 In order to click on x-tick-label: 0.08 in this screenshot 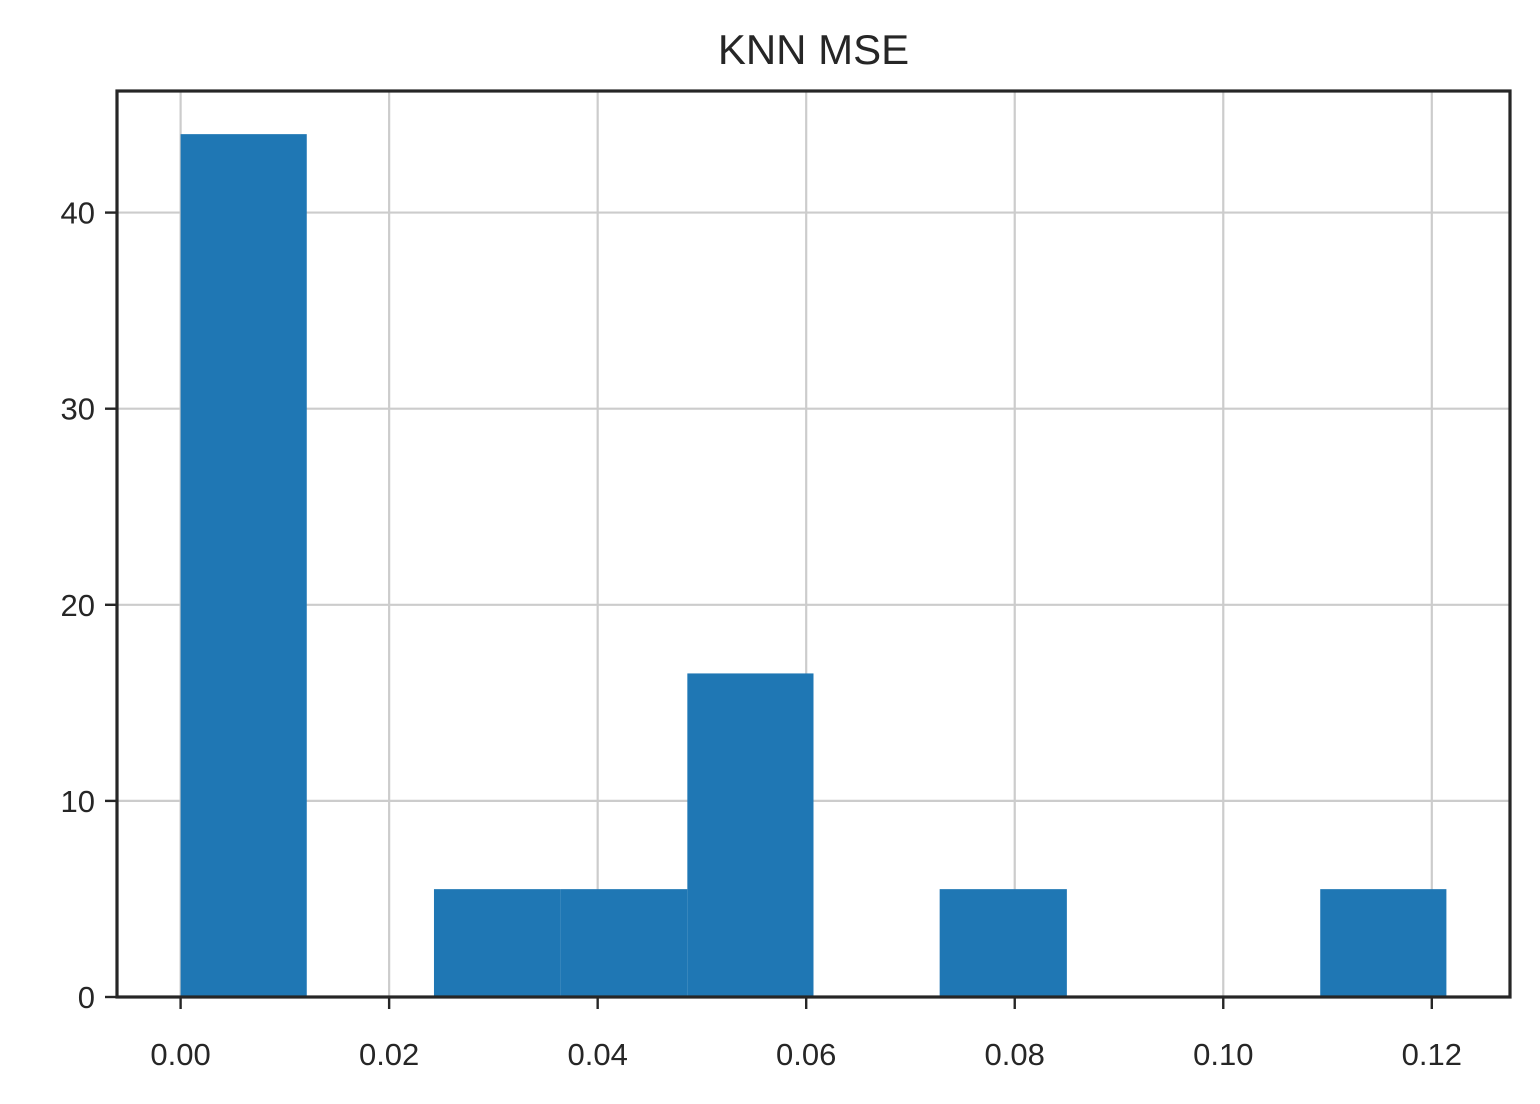, I will do `click(1015, 1054)`.